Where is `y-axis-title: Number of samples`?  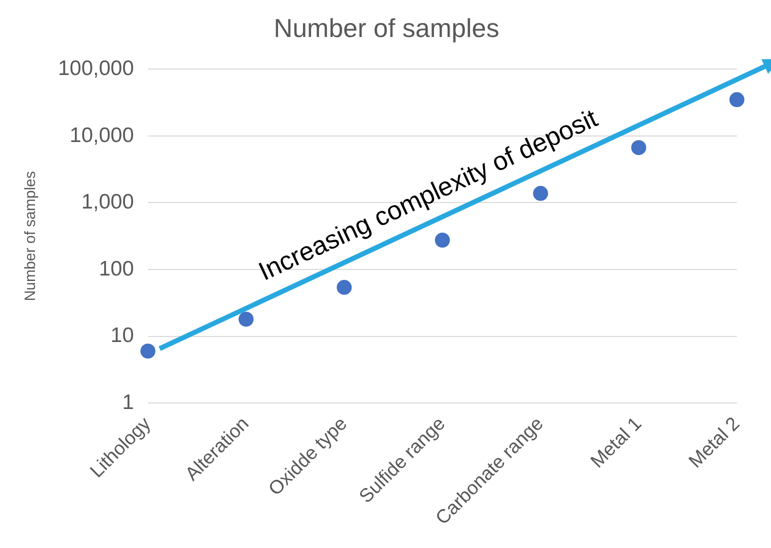
y-axis-title: Number of samples is located at coordinates (31, 236).